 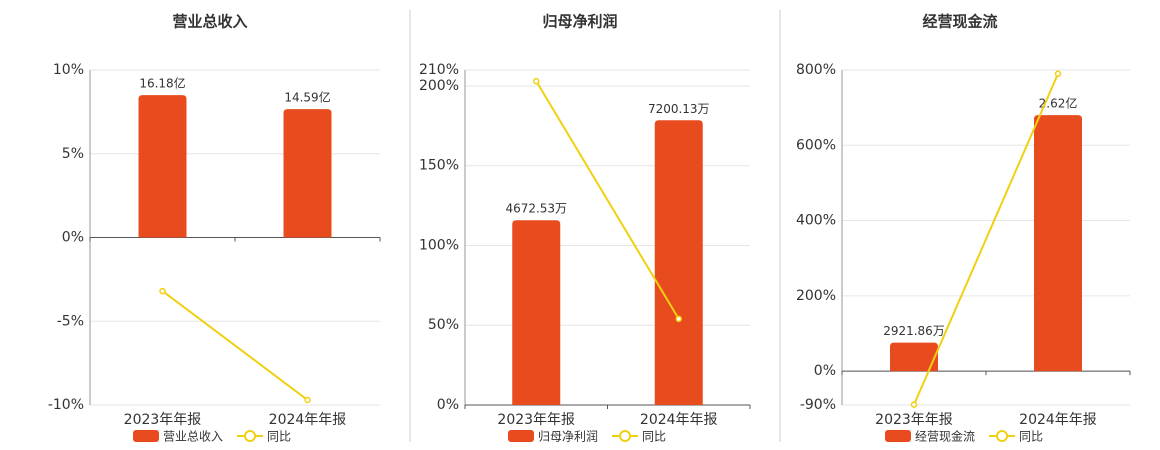 What do you see at coordinates (818, 405) in the screenshot?
I see `y-tick-label: -90%` at bounding box center [818, 405].